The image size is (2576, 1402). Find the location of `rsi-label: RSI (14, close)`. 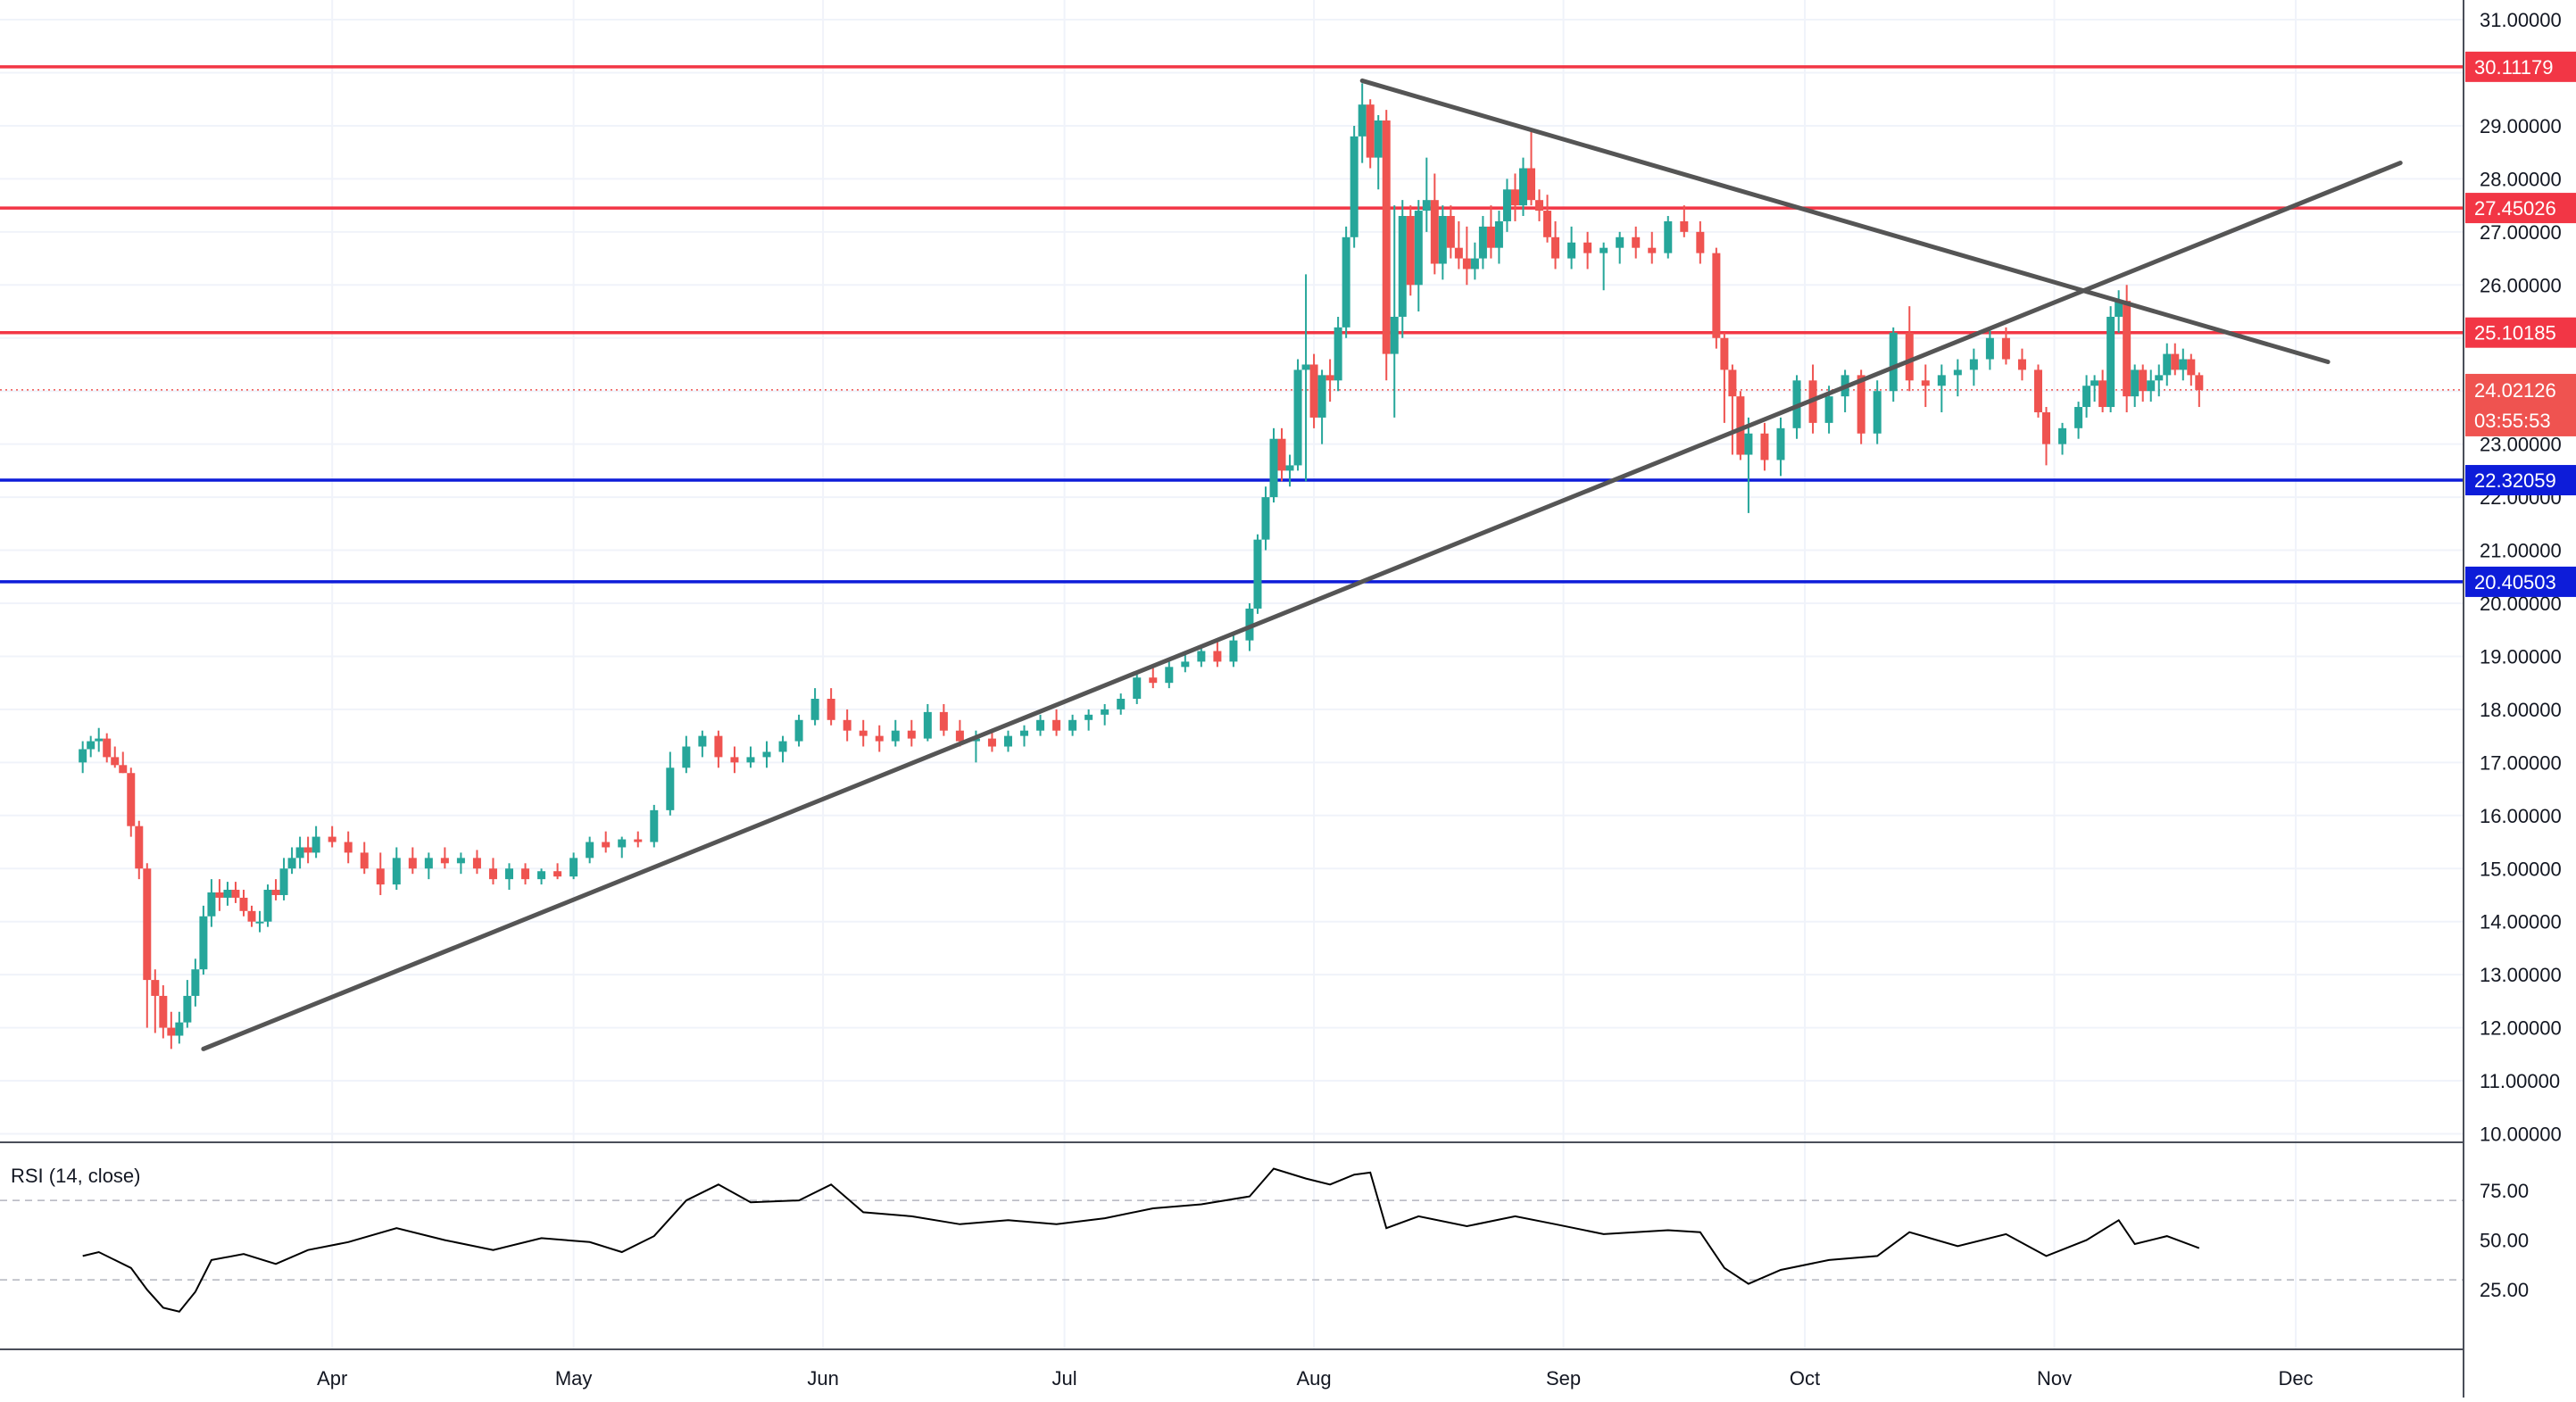

rsi-label: RSI (14, close) is located at coordinates (76, 1176).